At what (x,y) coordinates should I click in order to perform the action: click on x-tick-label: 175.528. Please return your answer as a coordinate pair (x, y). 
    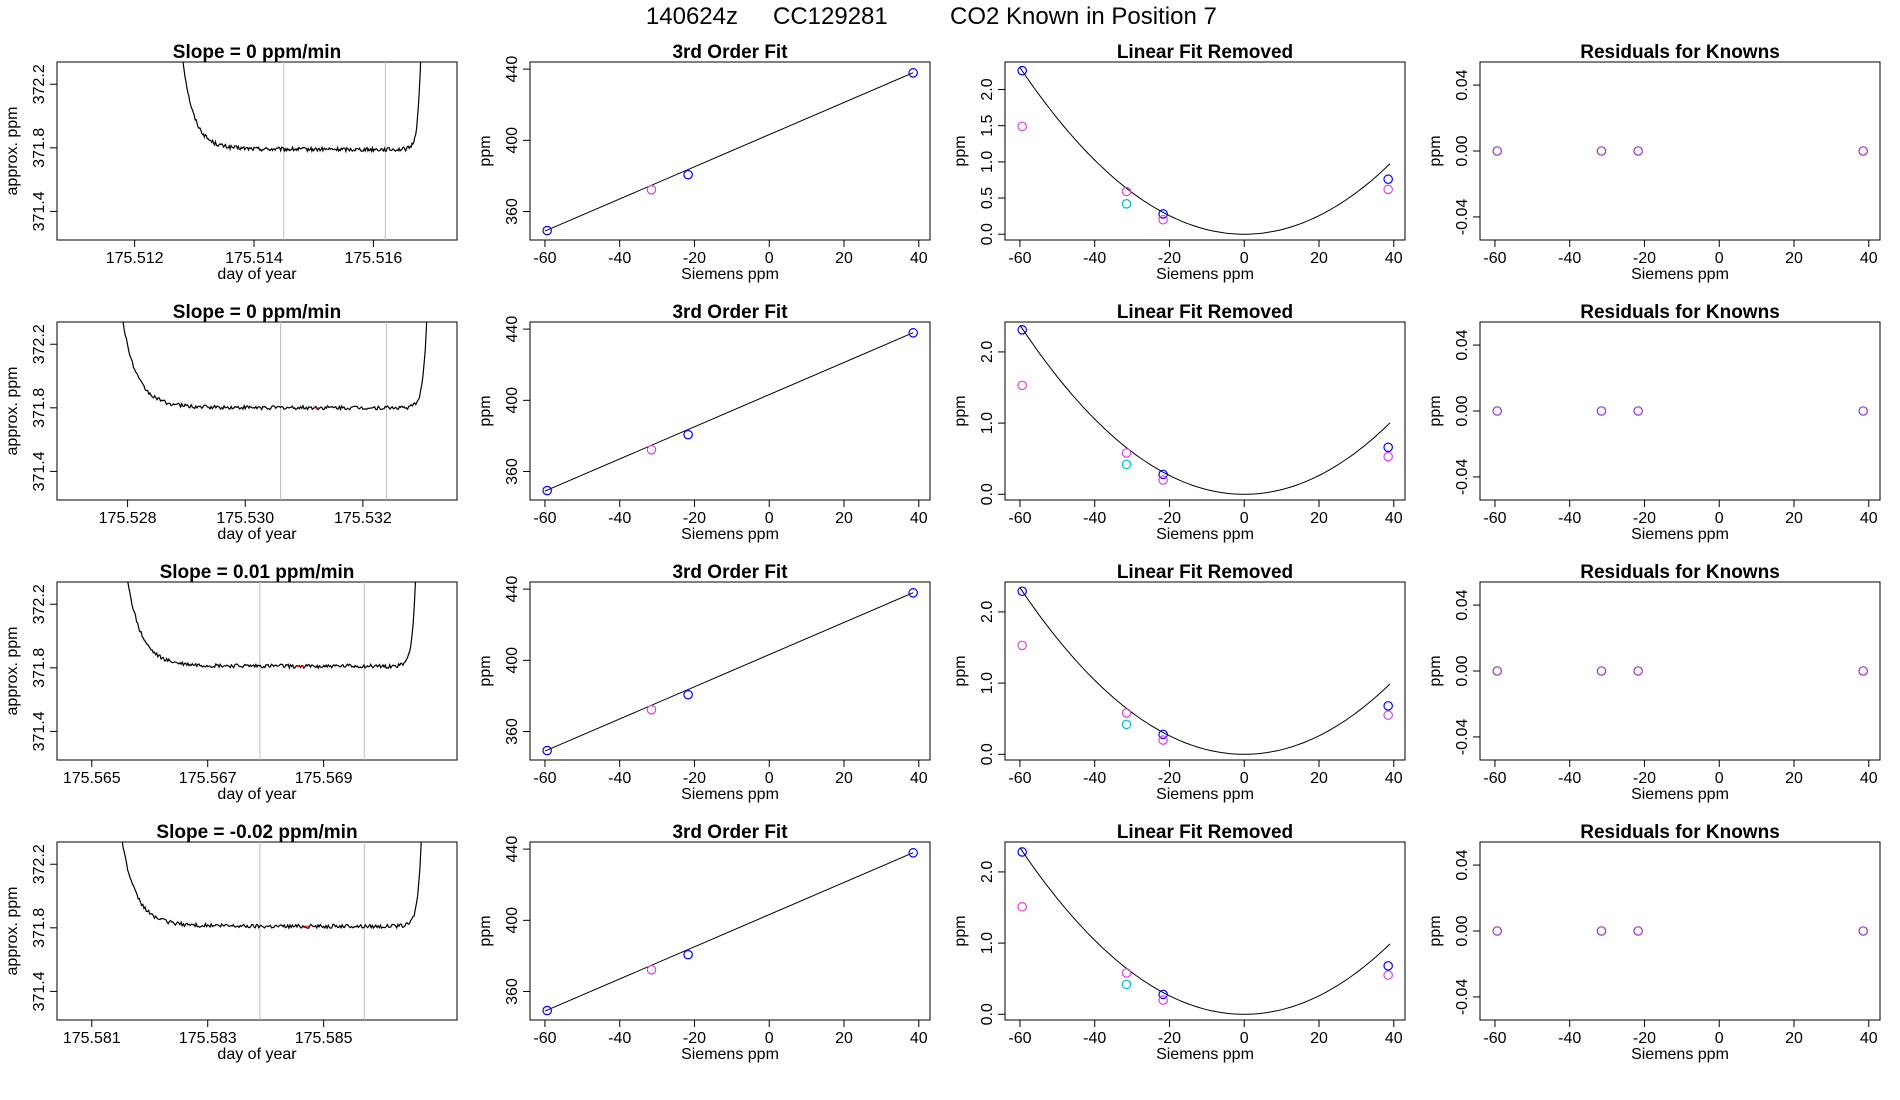
    Looking at the image, I should click on (128, 518).